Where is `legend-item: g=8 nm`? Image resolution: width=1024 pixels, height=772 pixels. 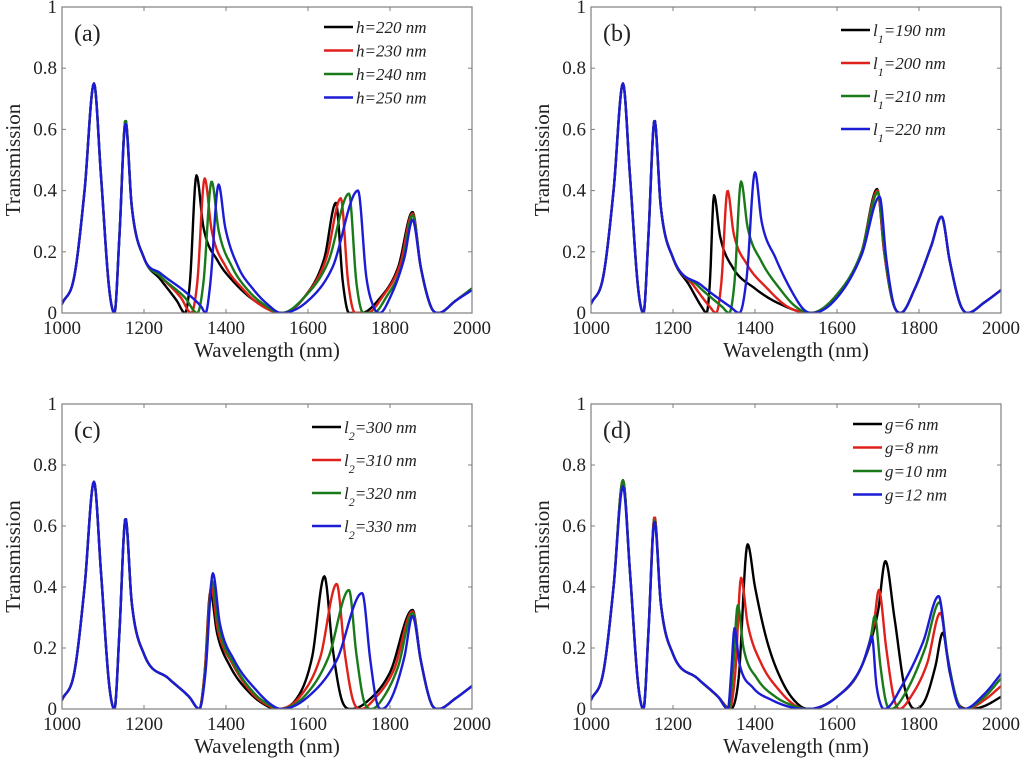 legend-item: g=8 nm is located at coordinates (896, 448).